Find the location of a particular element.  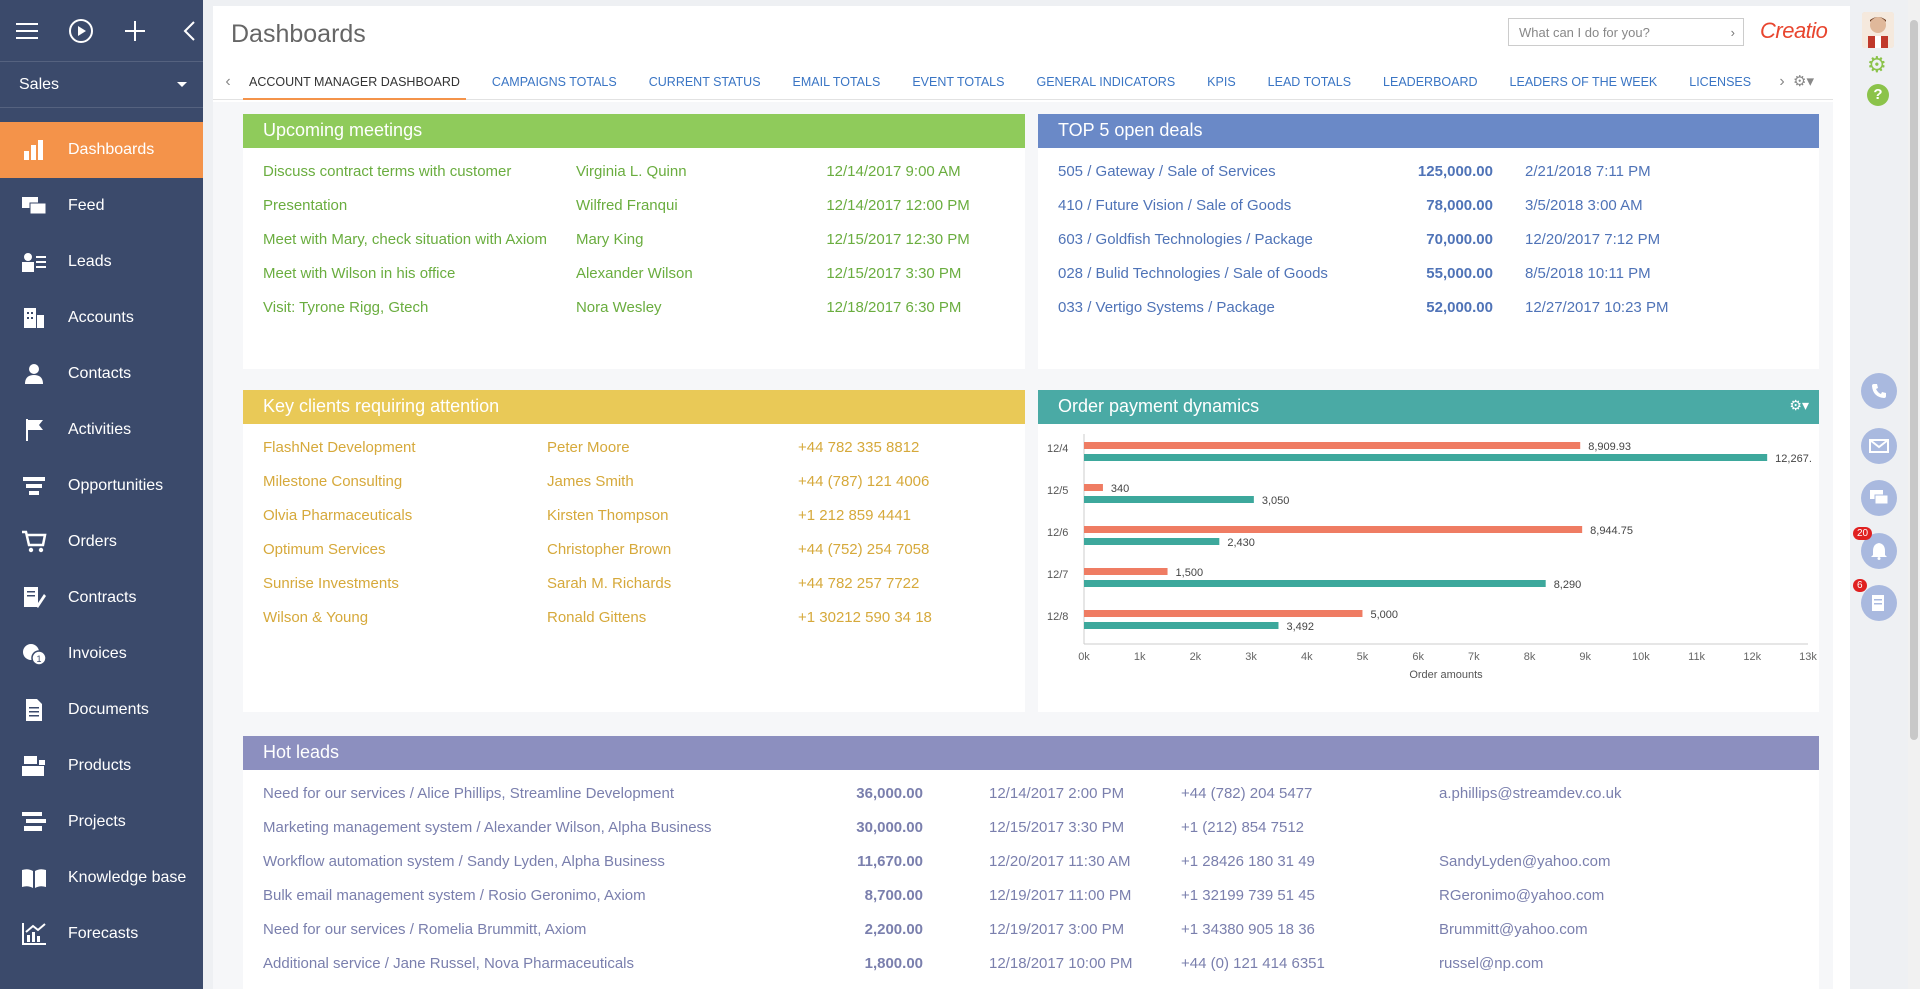

sidebar-item-contracts: Contracts is located at coordinates (101, 598).